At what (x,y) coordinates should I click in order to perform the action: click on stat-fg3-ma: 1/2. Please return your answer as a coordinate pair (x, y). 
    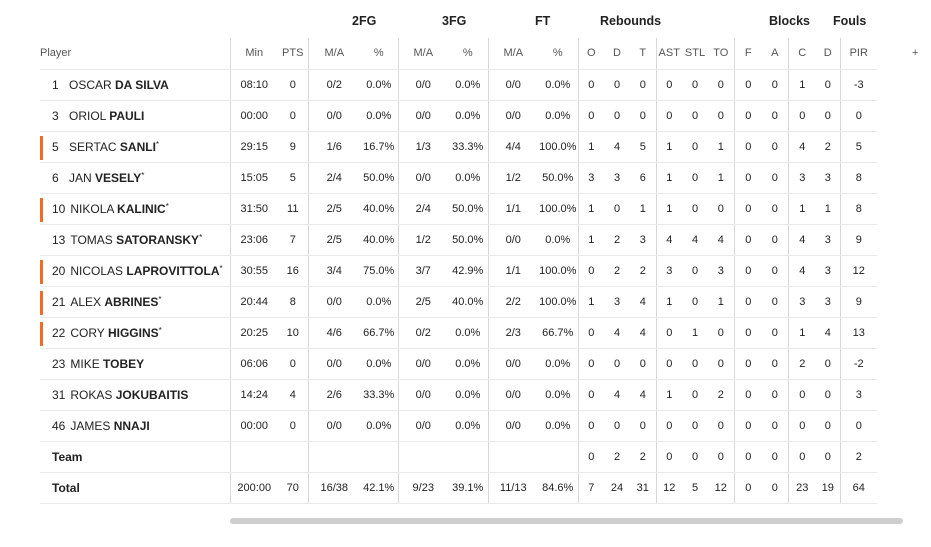
    Looking at the image, I should click on (422, 240).